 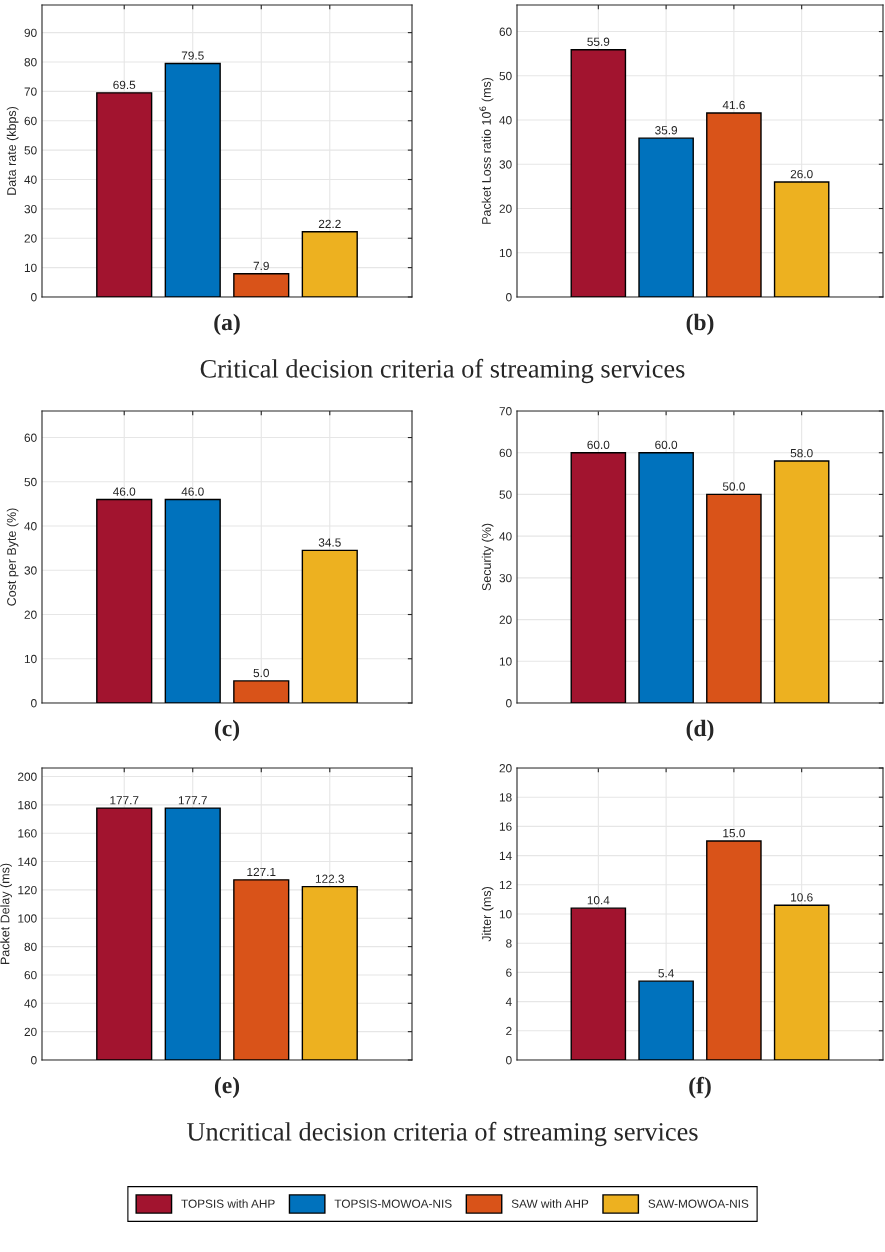 What do you see at coordinates (700, 1087) in the screenshot?
I see `x-axis-title: (f)` at bounding box center [700, 1087].